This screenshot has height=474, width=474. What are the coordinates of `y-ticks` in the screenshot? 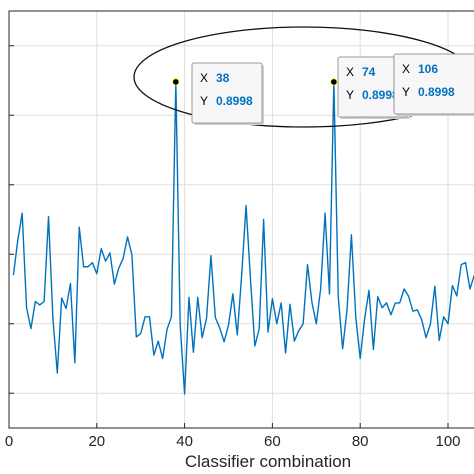 It's located at (11, 219).